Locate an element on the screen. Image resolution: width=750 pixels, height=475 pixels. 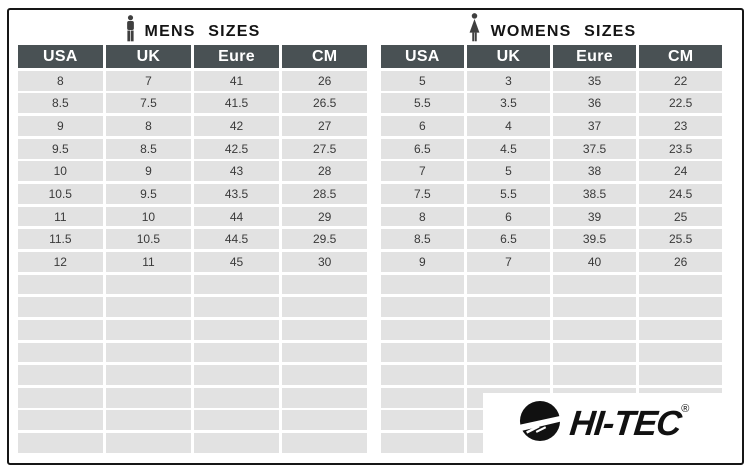
woman-icon is located at coordinates (474, 27).